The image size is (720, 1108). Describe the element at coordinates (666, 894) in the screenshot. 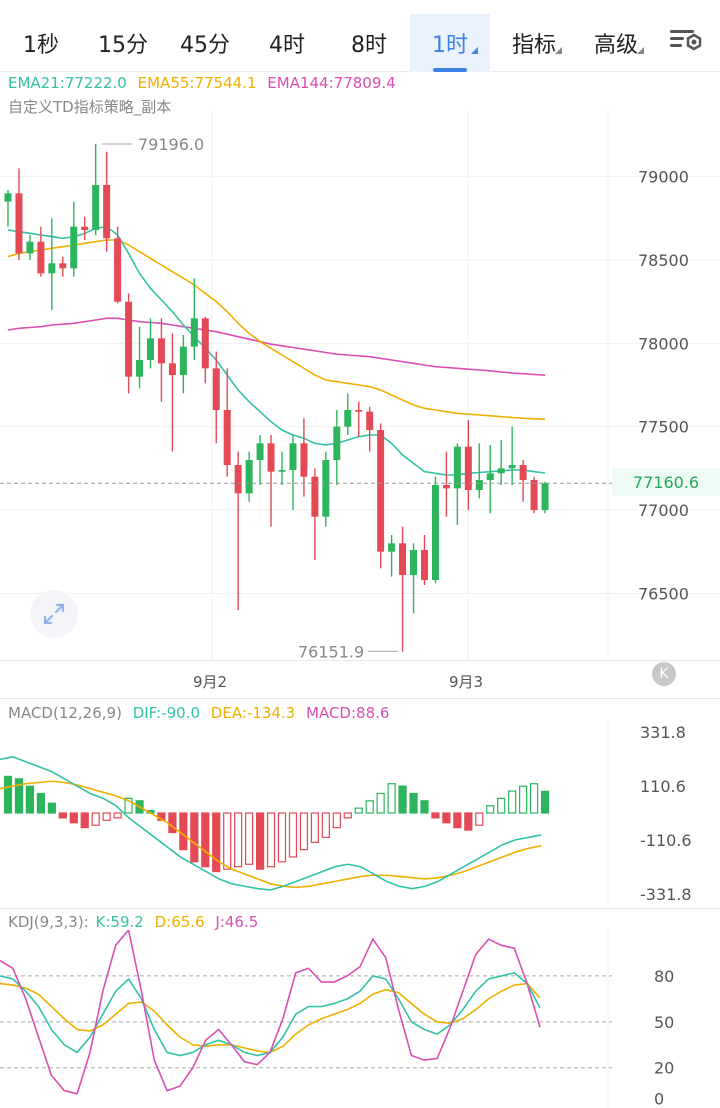

I see `macd-axis-label: -331.8` at that location.